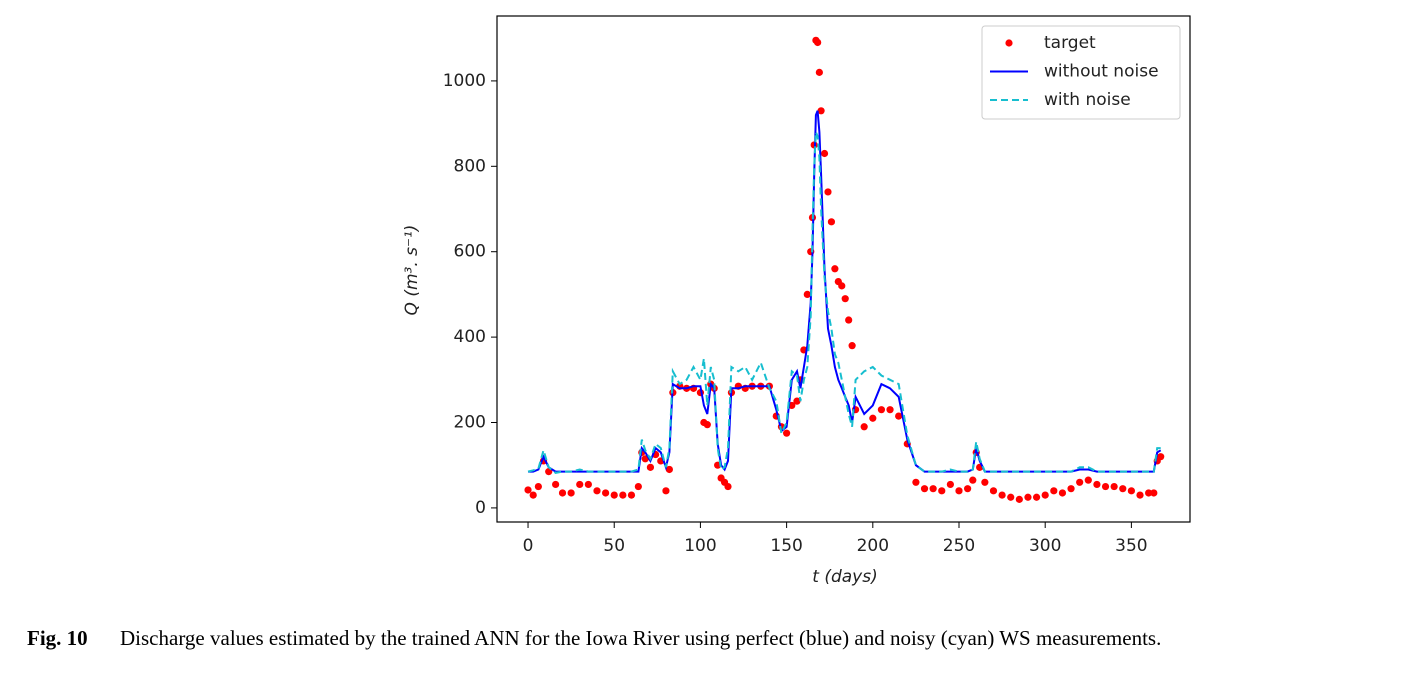  What do you see at coordinates (528, 546) in the screenshot?
I see `x-tick-label: 0` at bounding box center [528, 546].